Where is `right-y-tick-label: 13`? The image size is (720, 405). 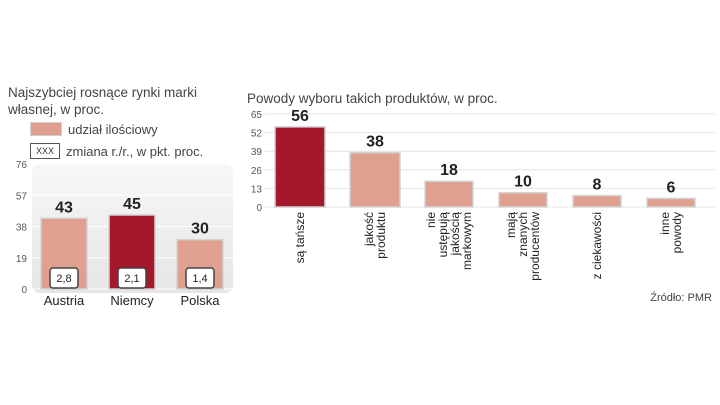 right-y-tick-label: 13 is located at coordinates (257, 189).